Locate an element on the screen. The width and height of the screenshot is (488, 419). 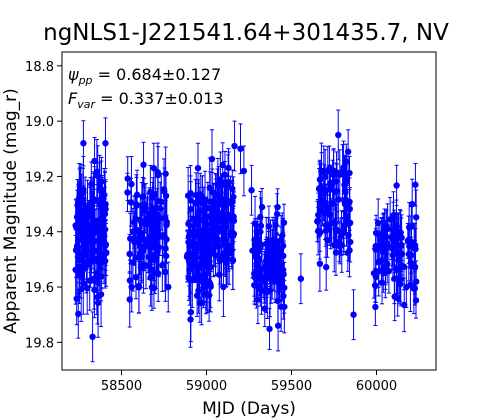
x-tick-label: 59500 is located at coordinates (291, 386).